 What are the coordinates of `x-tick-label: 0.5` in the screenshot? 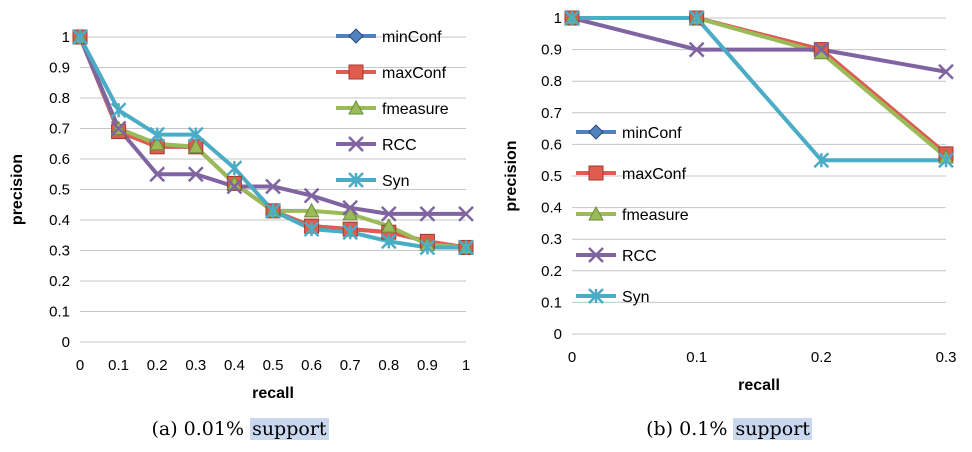 It's located at (273, 365).